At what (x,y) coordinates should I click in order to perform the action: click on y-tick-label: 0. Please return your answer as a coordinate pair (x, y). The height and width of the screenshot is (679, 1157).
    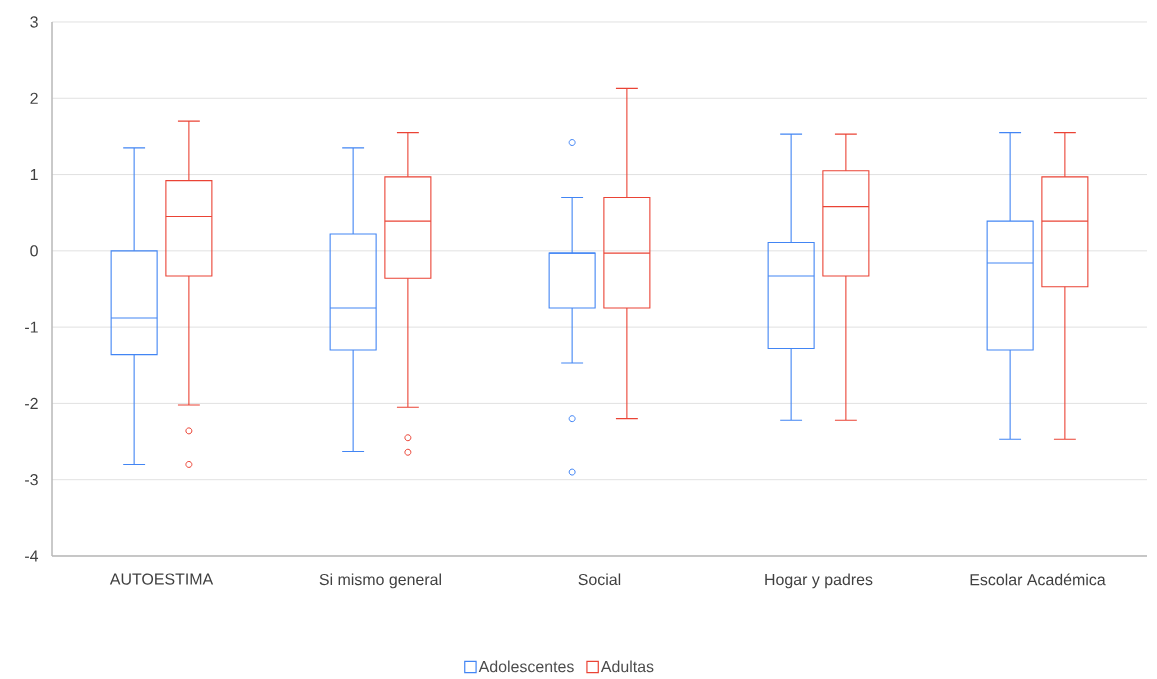
    Looking at the image, I should click on (34, 251).